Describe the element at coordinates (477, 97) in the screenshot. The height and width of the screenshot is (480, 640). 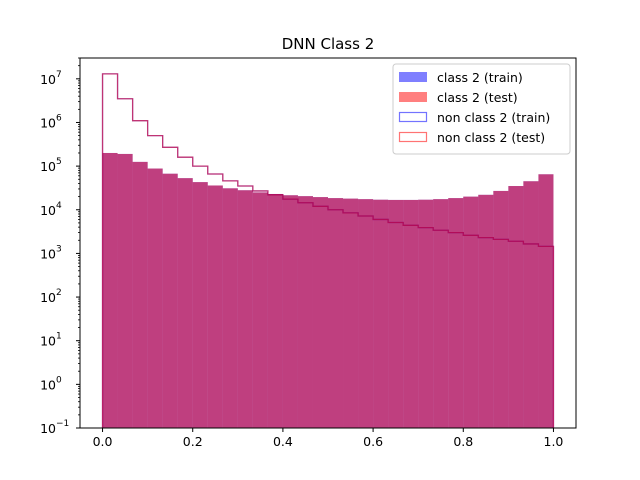
I see `legend-label: class 2 (test)` at that location.